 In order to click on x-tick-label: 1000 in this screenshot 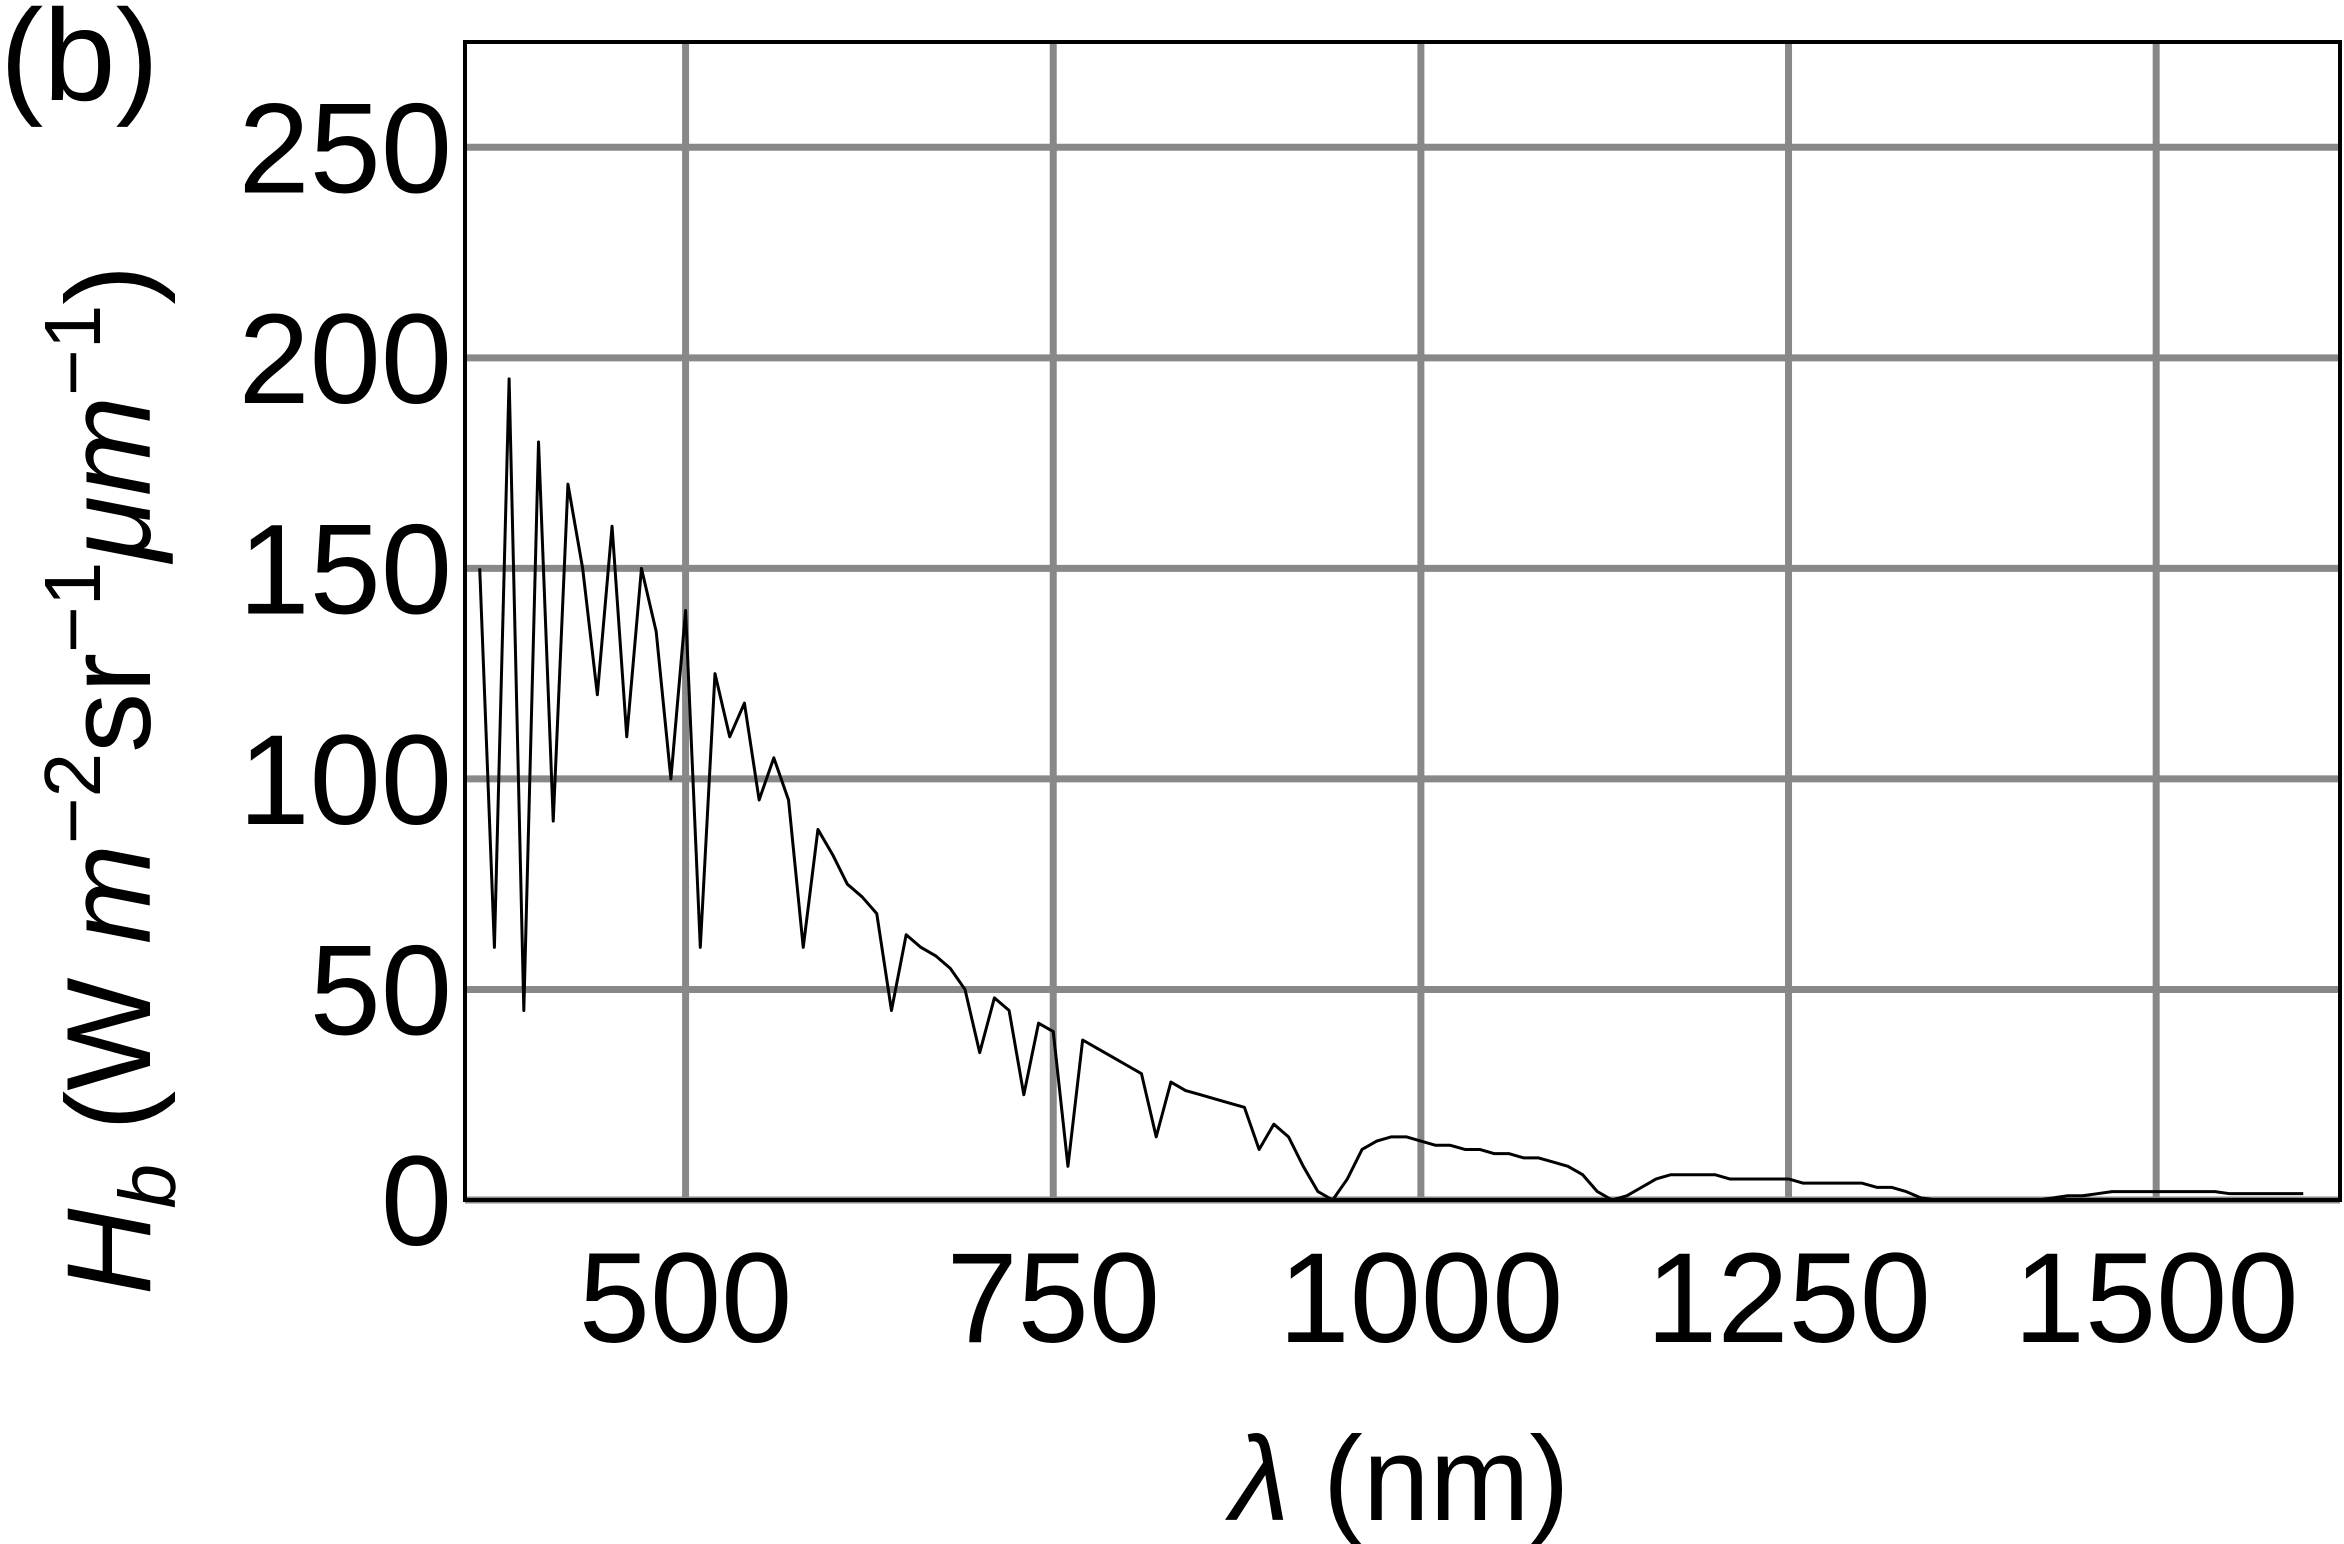, I will do `click(1421, 1298)`.